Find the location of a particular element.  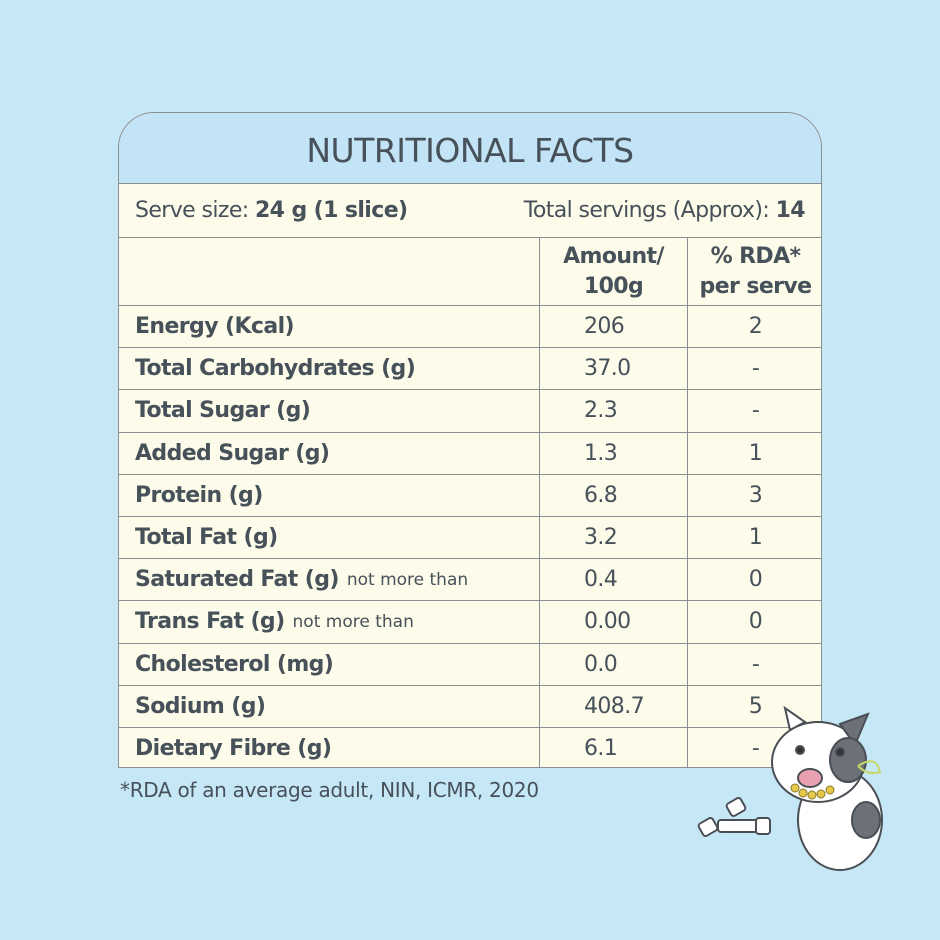

nutrient-cell: Cholesterol (mg) is located at coordinates (335, 664).